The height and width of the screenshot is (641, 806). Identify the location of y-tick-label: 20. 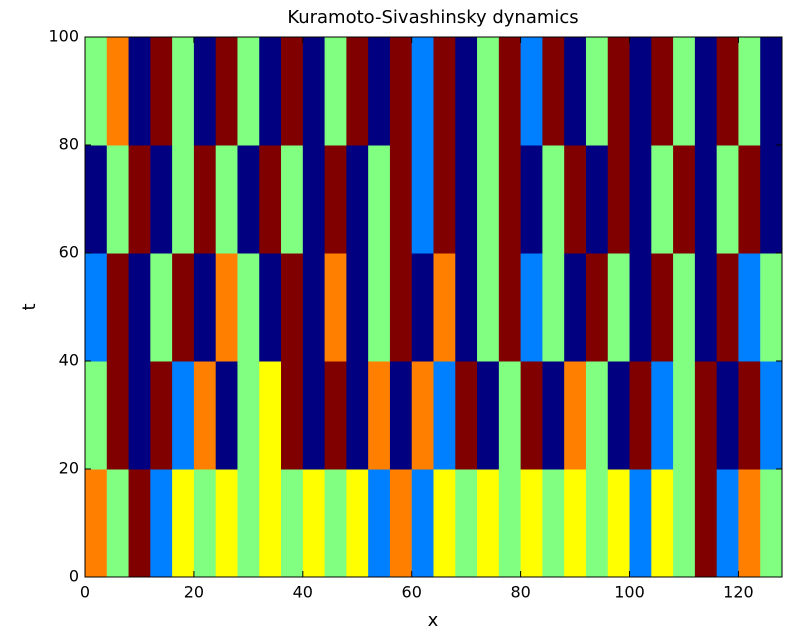
(69, 468).